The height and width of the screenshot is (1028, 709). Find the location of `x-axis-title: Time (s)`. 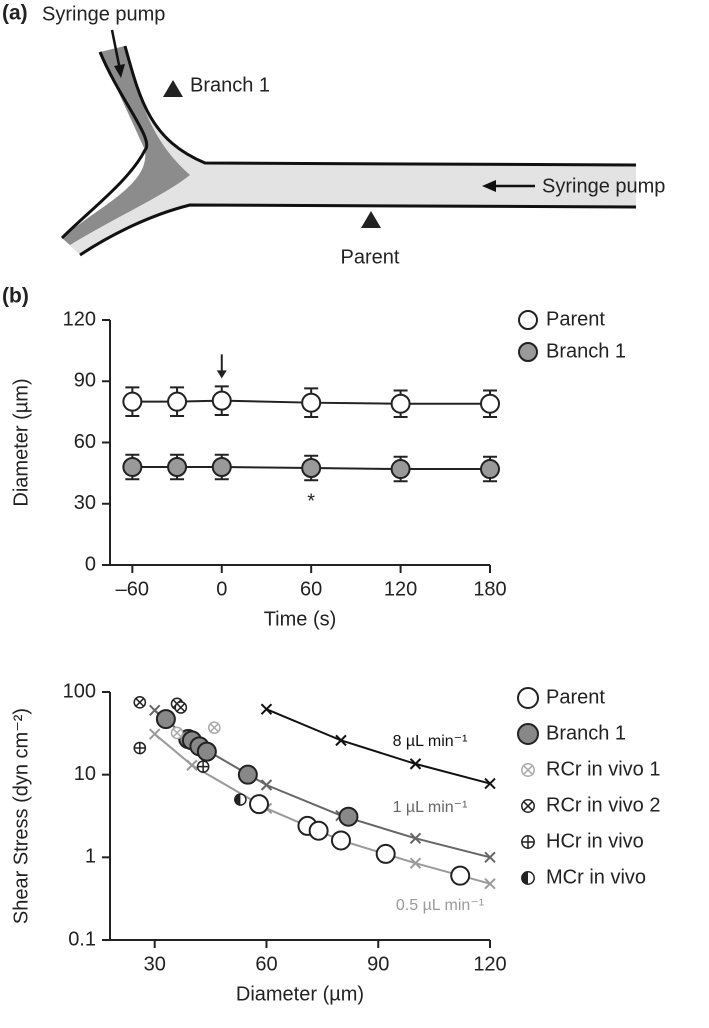

x-axis-title: Time (s) is located at coordinates (300, 619).